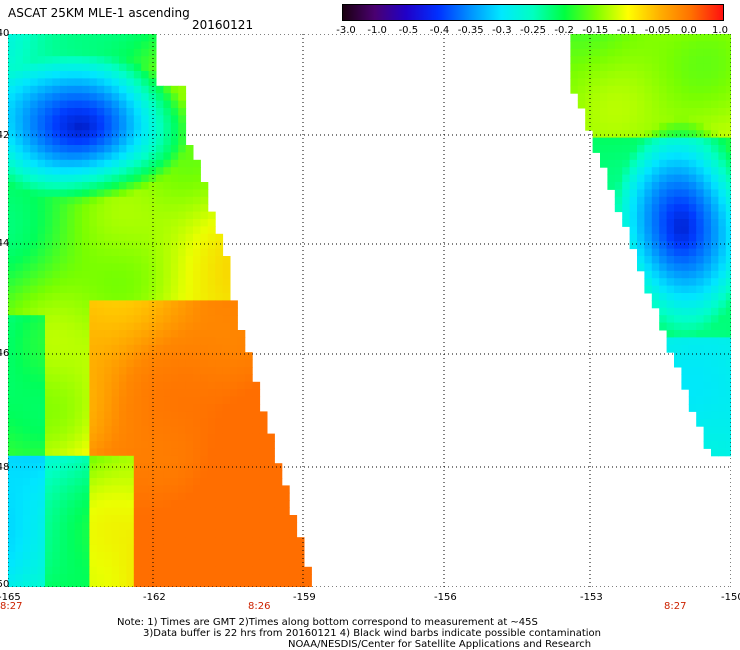  I want to click on colorbar-tick-label: -1.0, so click(377, 30).